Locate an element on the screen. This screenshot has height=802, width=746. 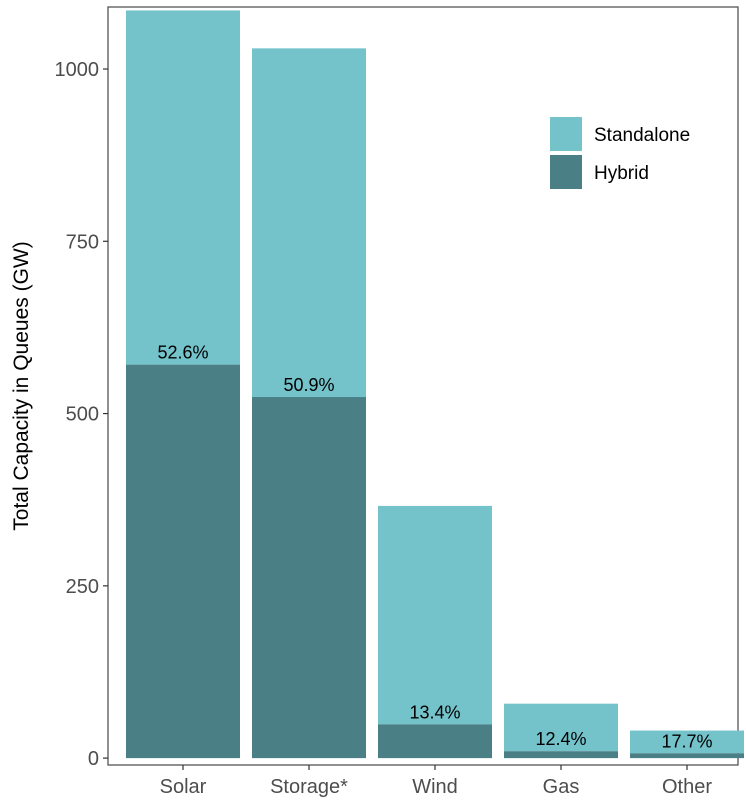
x-tick-label: Gas is located at coordinates (561, 787).